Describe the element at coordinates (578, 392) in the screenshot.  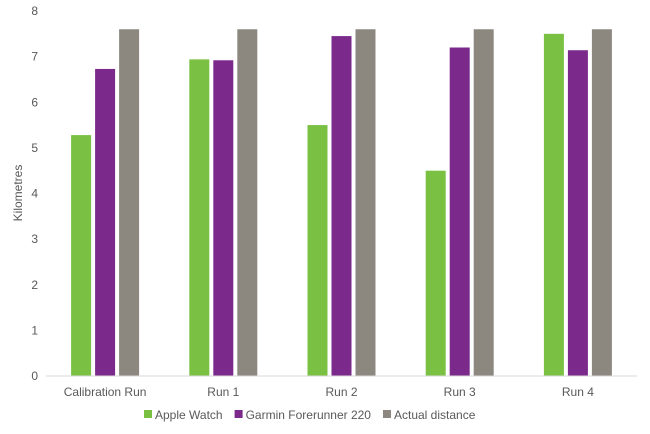
I see `x-tick-label: Run 4` at that location.